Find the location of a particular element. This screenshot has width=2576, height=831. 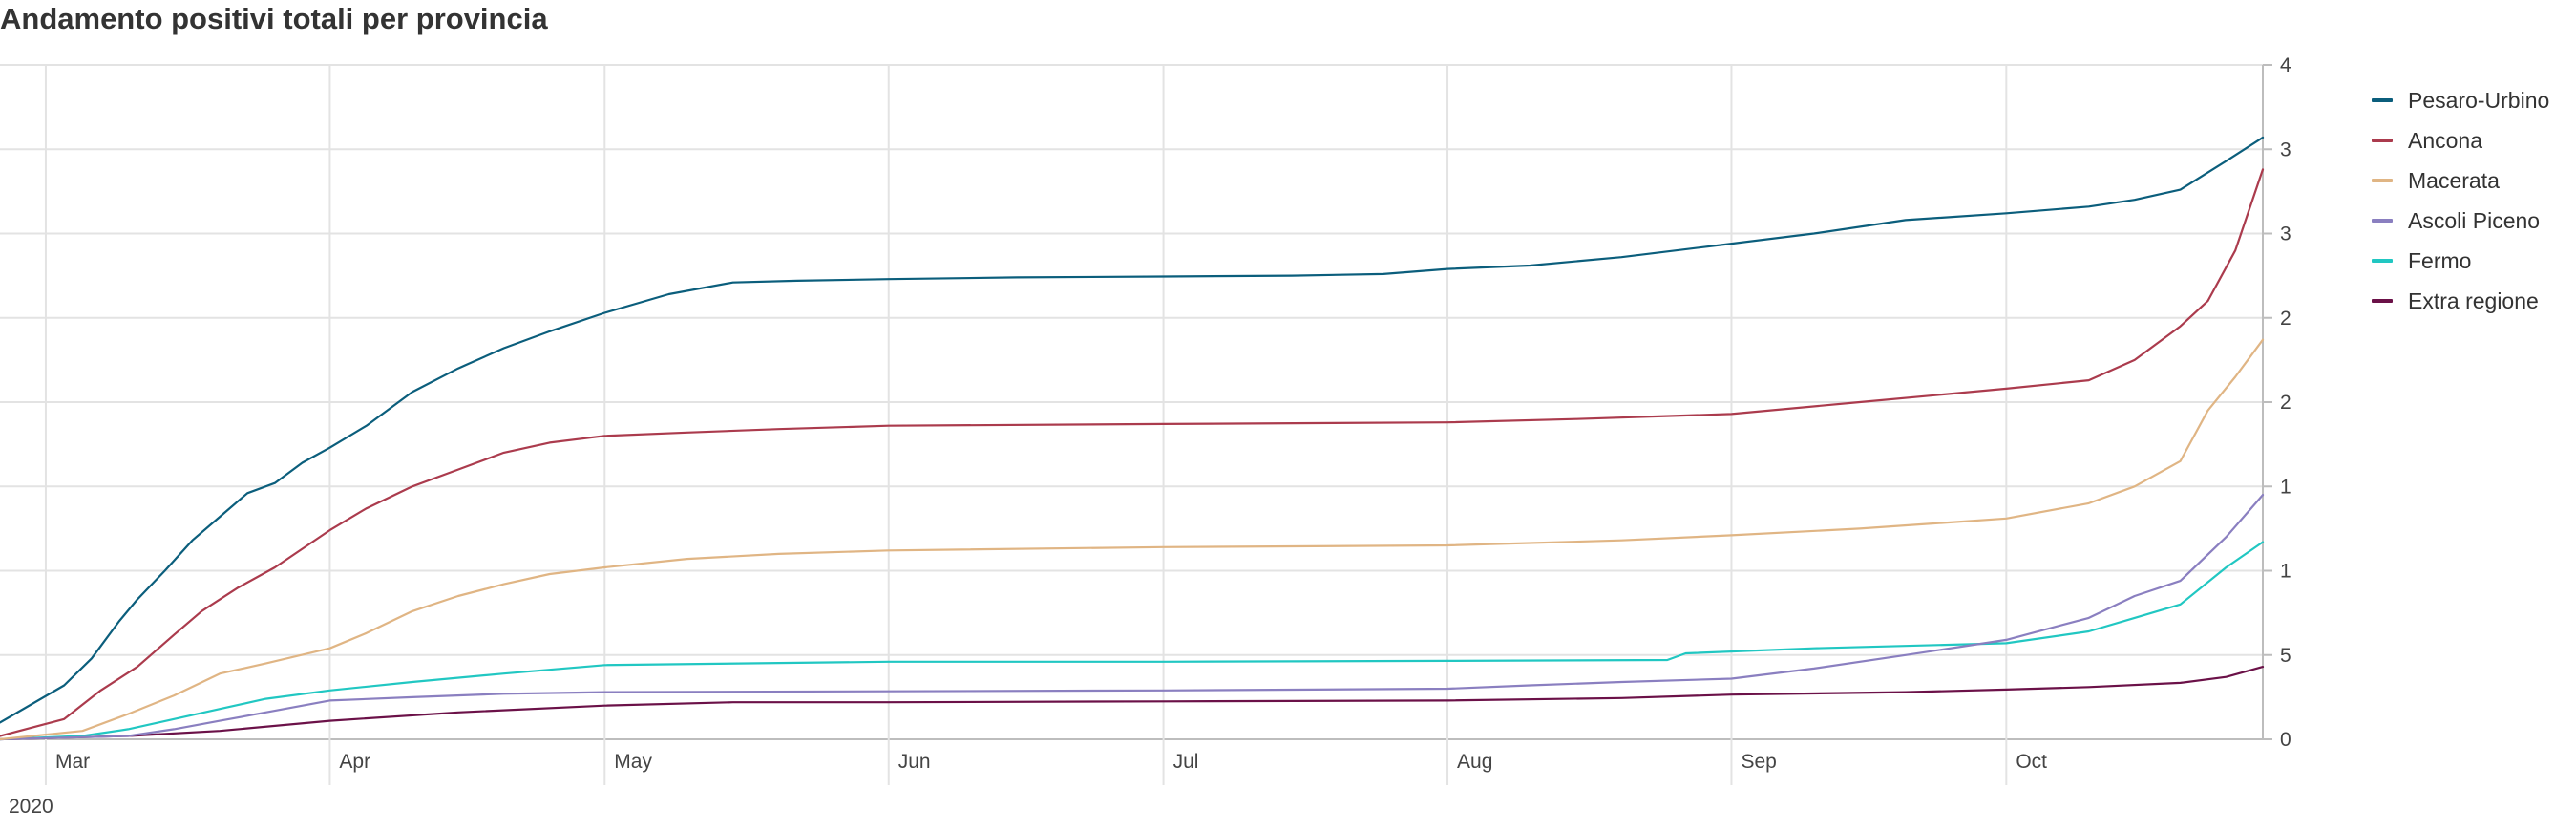

legend-item: Extra regione is located at coordinates (2460, 301).